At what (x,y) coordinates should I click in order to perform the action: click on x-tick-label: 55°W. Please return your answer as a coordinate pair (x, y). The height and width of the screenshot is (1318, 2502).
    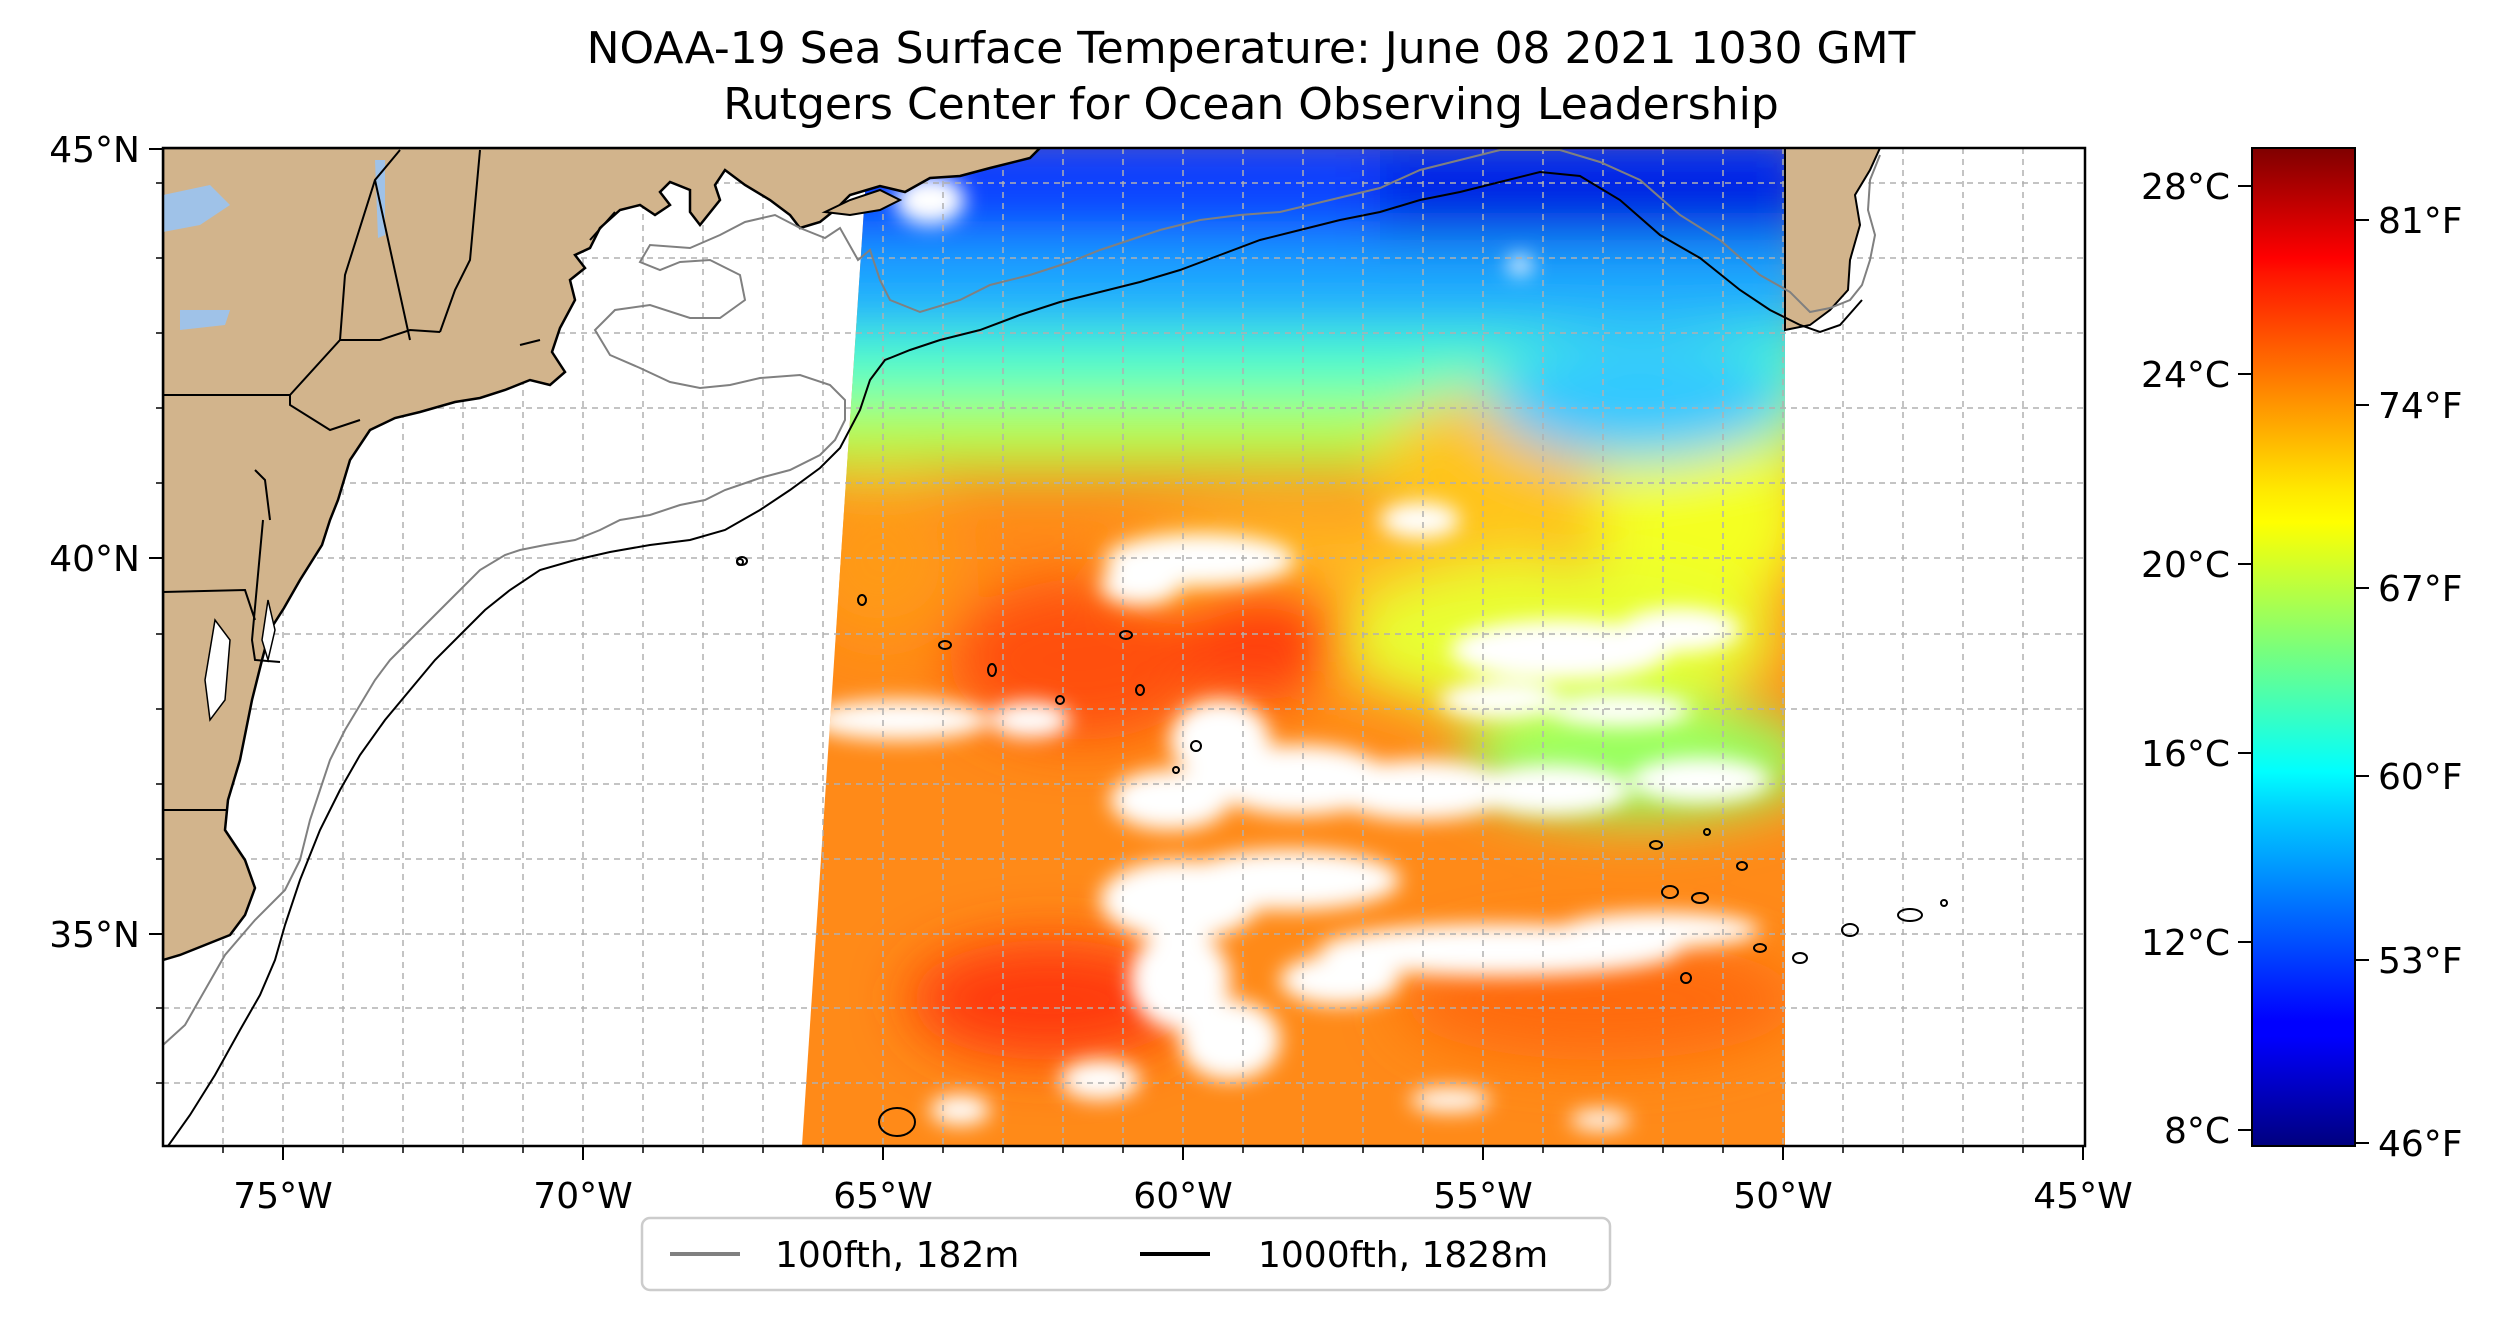
    Looking at the image, I should click on (1482, 1196).